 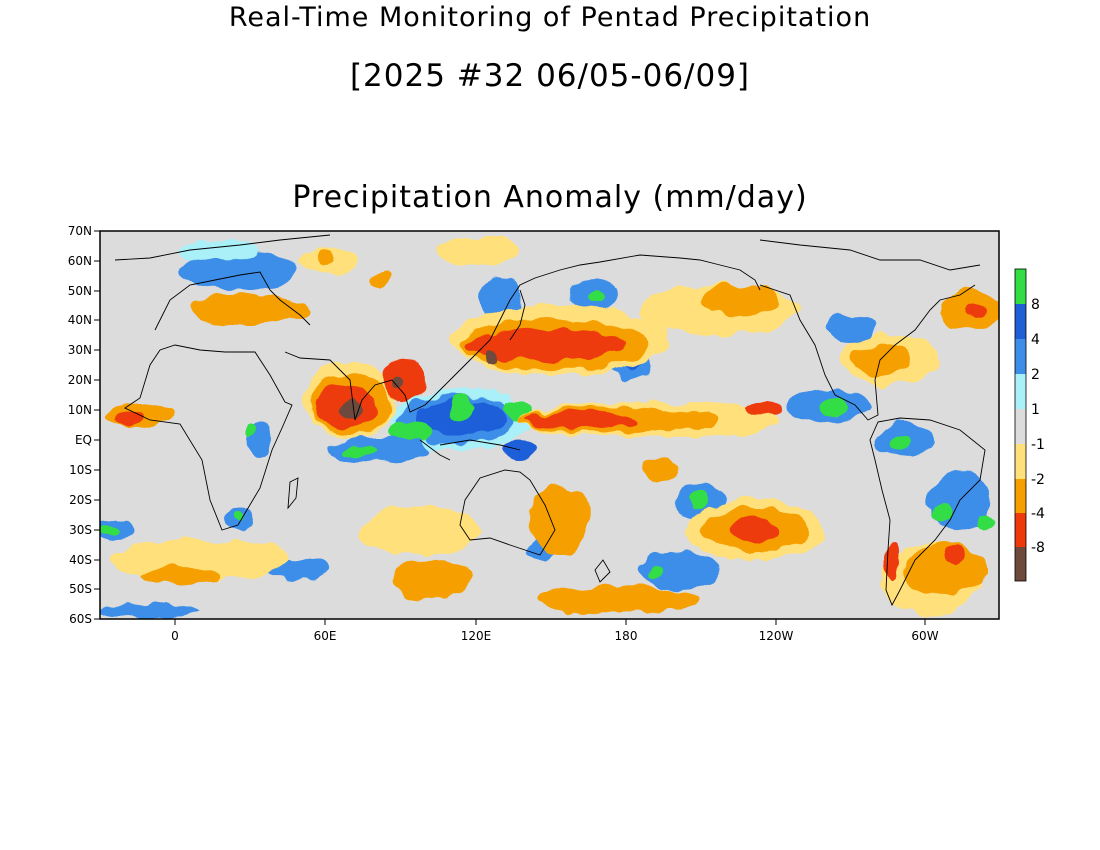 I want to click on lat-label: 70N, so click(x=80, y=231).